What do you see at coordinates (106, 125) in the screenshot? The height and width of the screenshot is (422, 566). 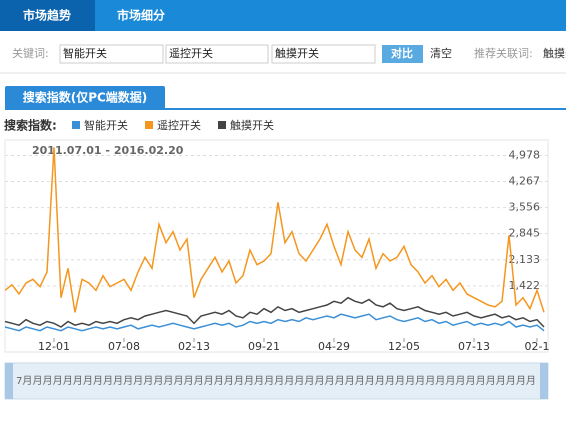 I see `legend-entry: 智能开关` at bounding box center [106, 125].